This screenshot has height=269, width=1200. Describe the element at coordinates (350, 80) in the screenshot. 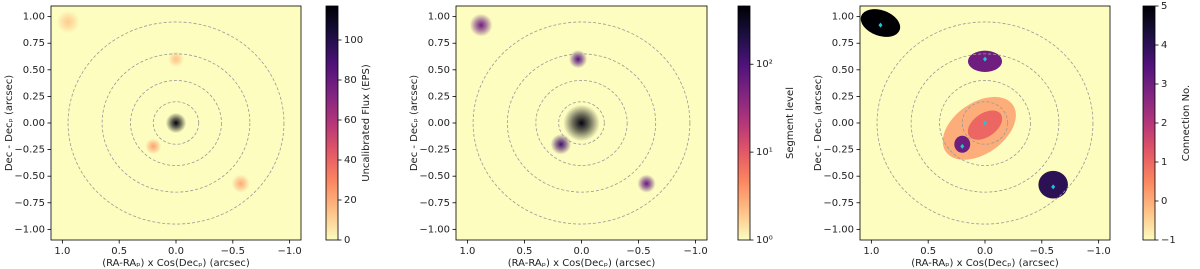

I see `colorbar-tick-label: 80` at that location.